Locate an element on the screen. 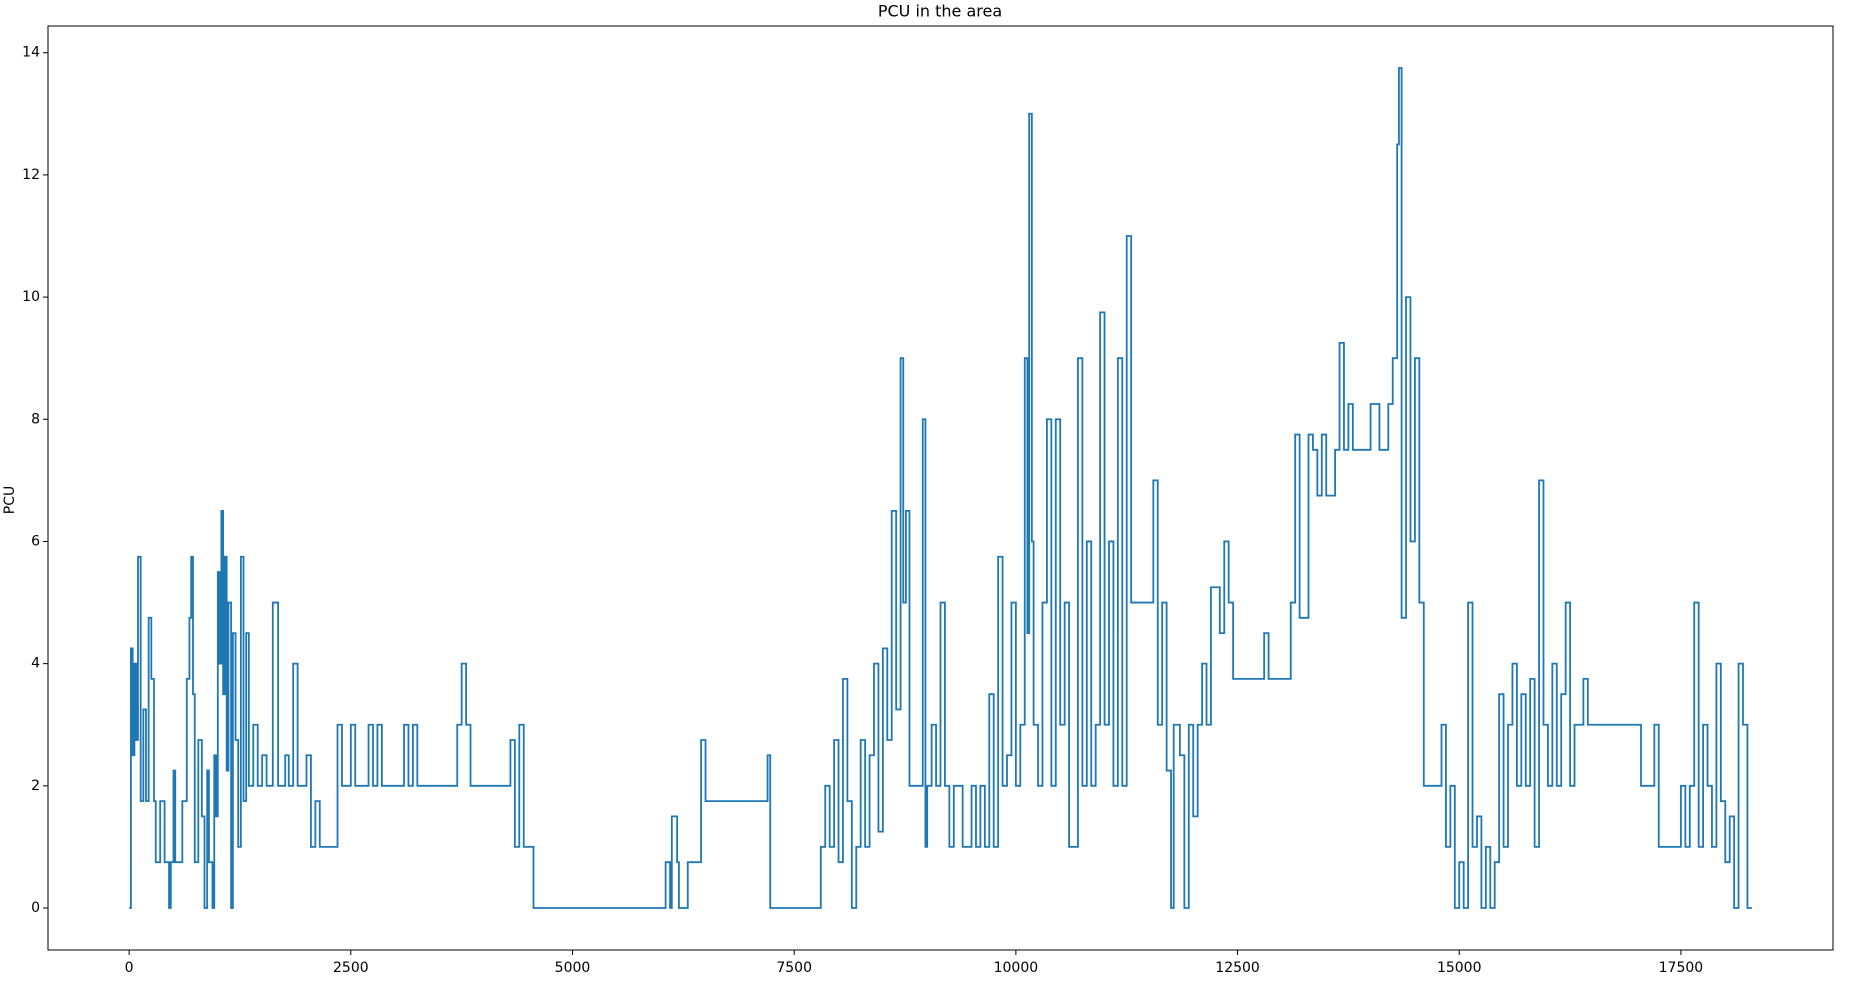  y-tick-label: 10 is located at coordinates (31, 297).